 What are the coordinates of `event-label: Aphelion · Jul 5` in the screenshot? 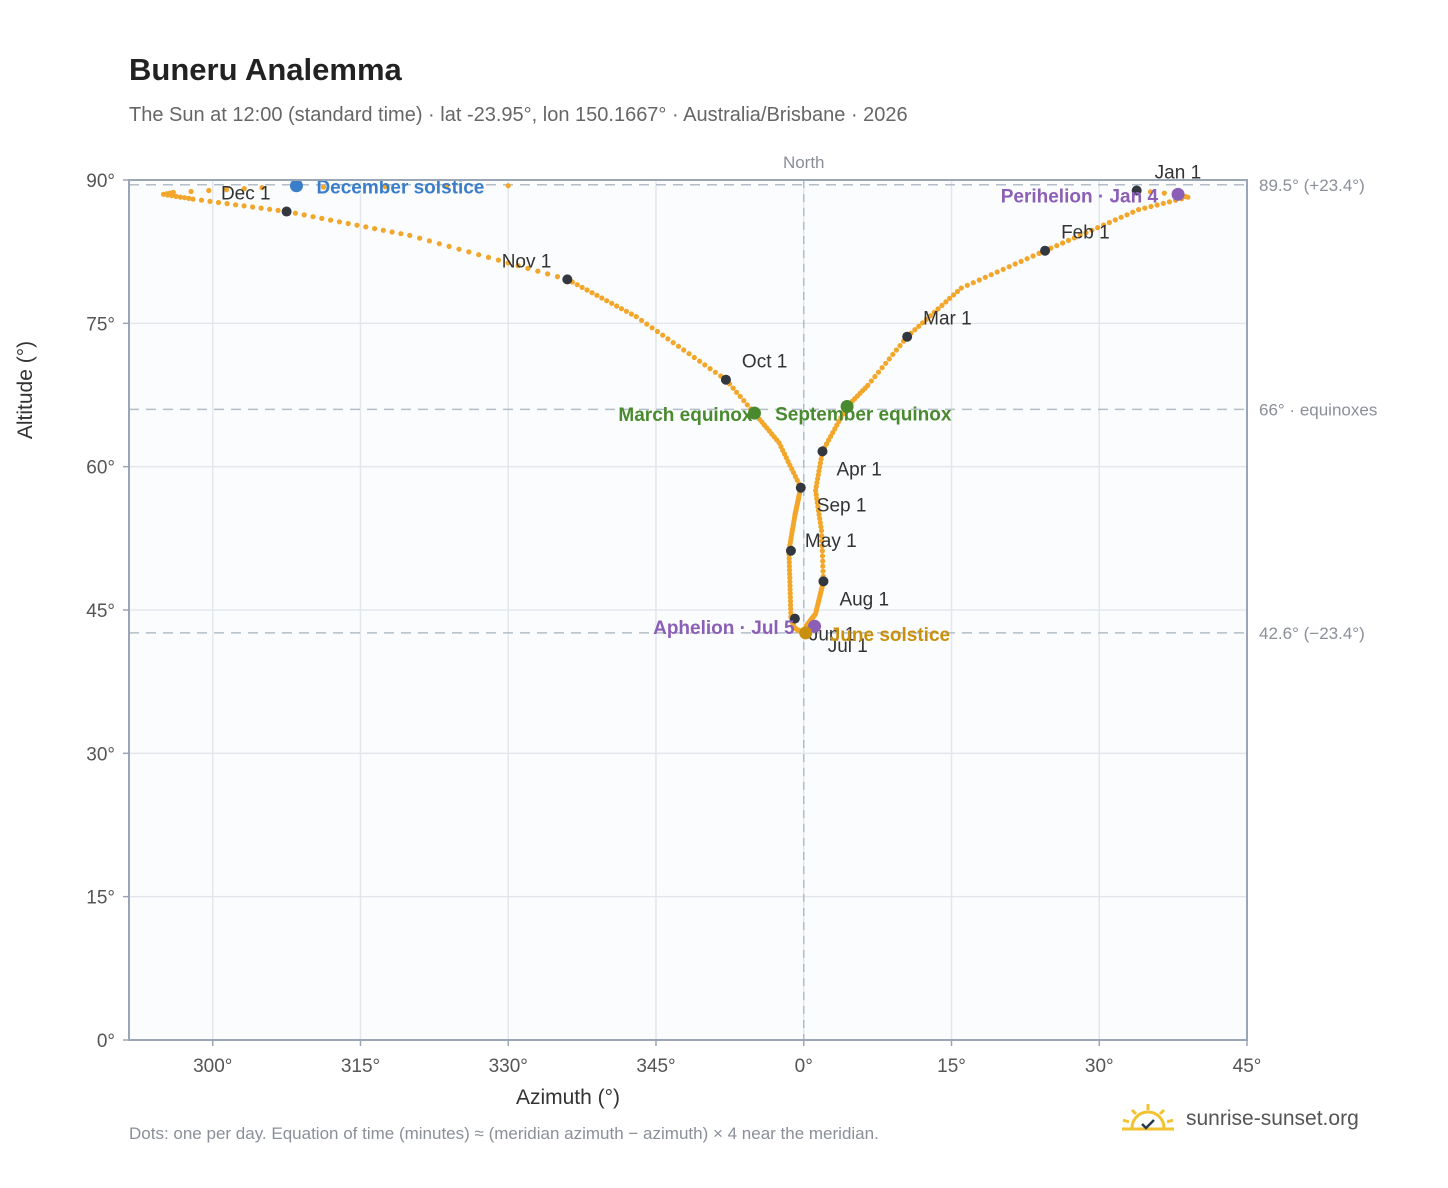 It's located at (724, 628).